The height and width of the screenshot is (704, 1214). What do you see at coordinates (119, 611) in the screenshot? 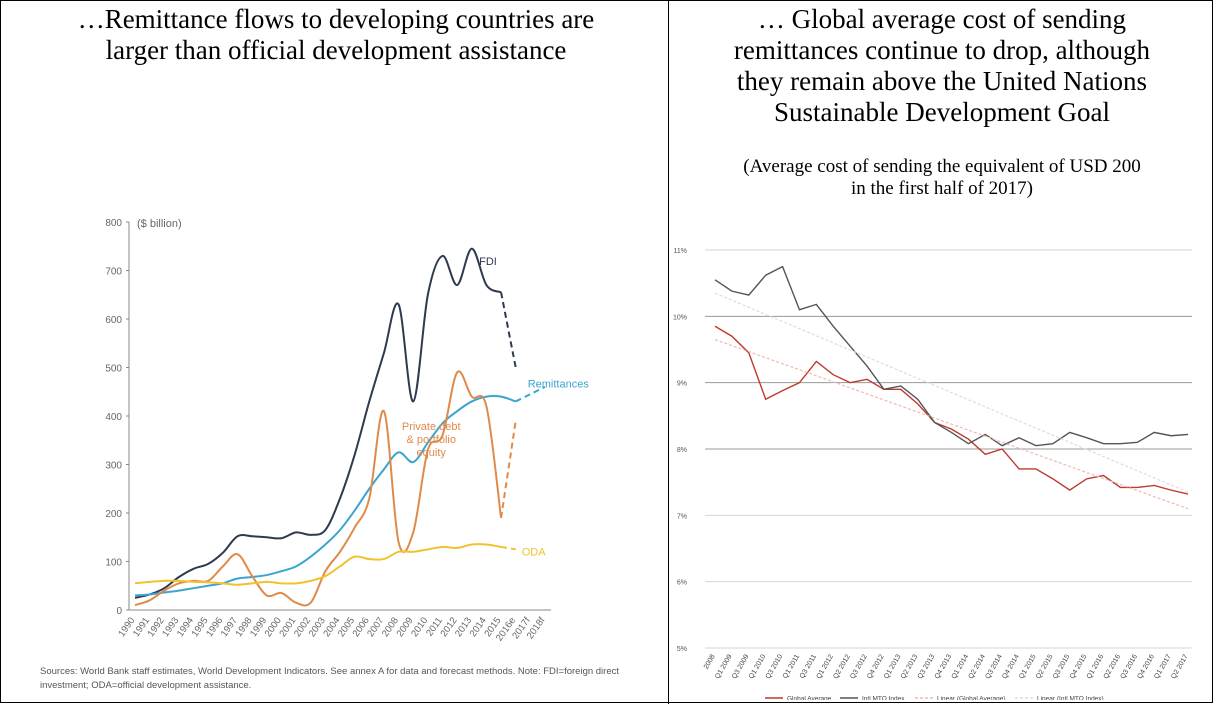
I see `y-tick-label: 0` at bounding box center [119, 611].